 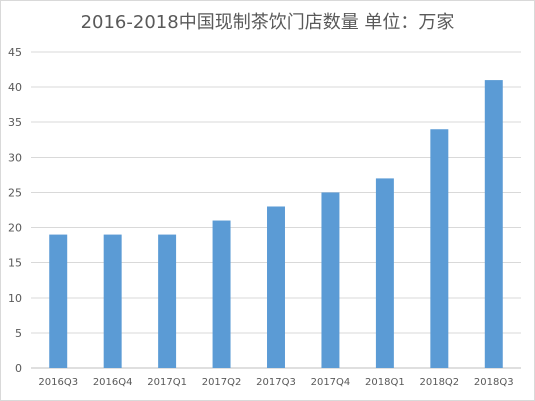 I want to click on y-tick-label: 30, so click(x=15, y=157).